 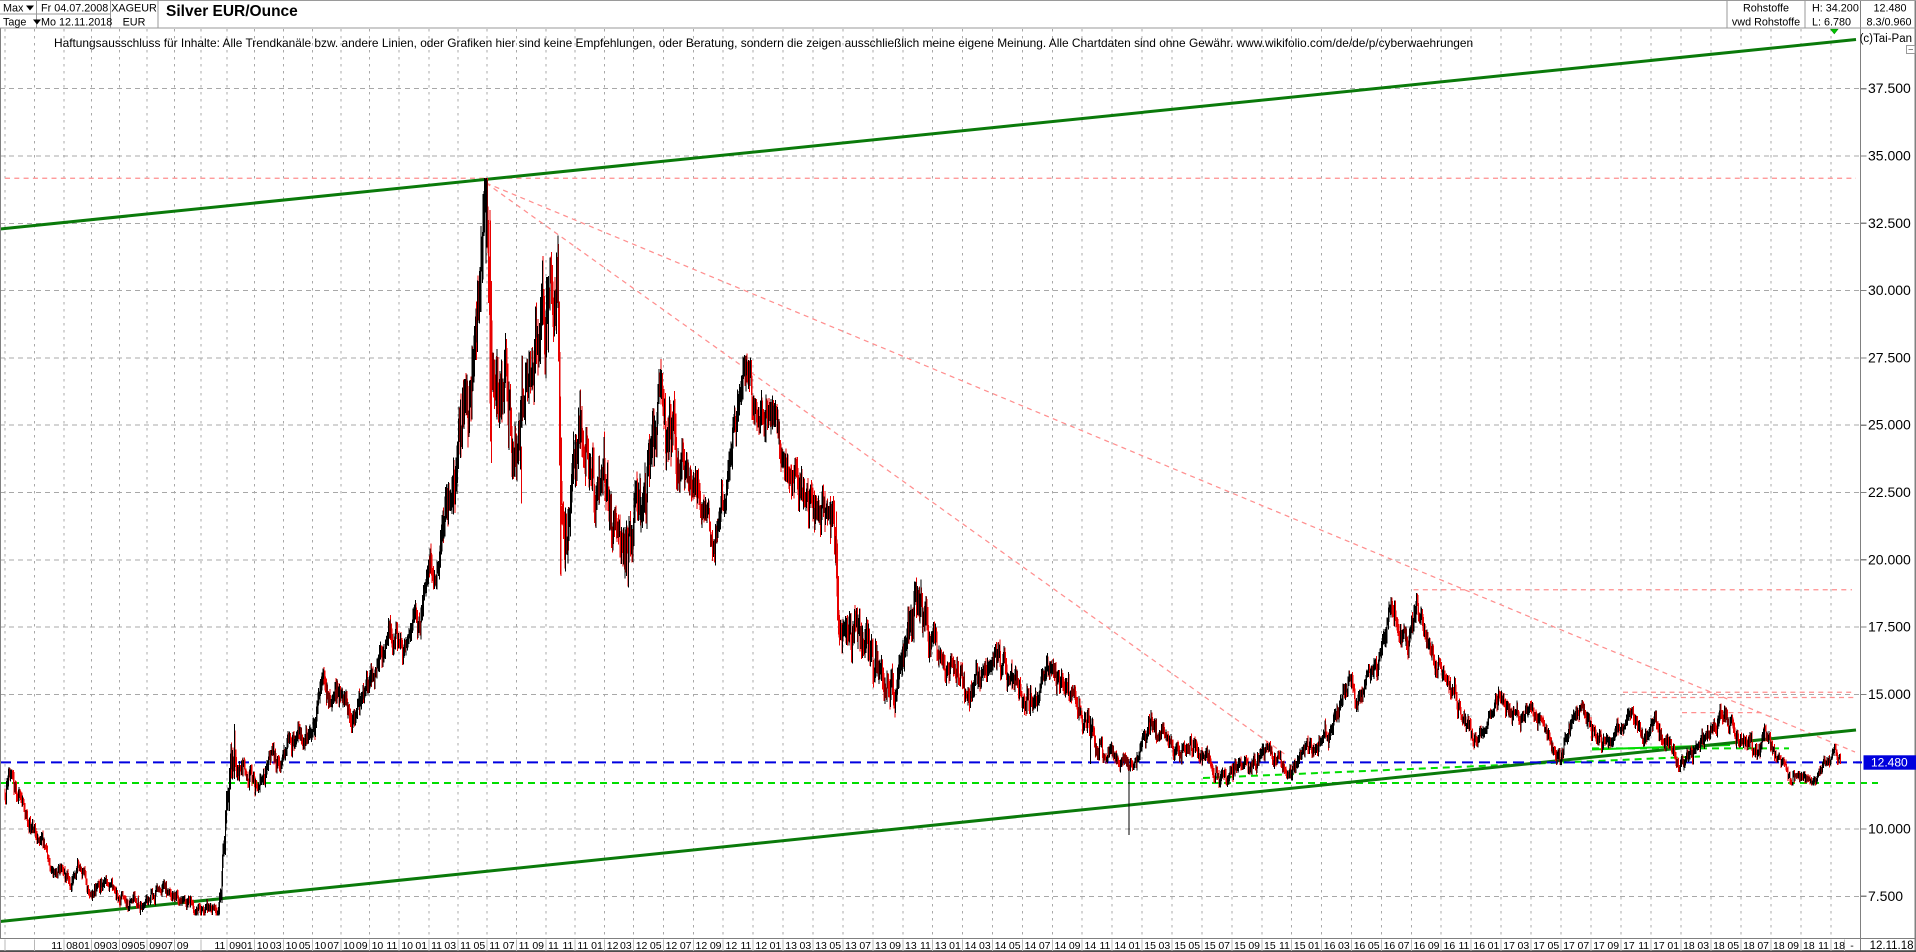 What do you see at coordinates (134, 9) in the screenshot?
I see `svg-text: XAGEUR` at bounding box center [134, 9].